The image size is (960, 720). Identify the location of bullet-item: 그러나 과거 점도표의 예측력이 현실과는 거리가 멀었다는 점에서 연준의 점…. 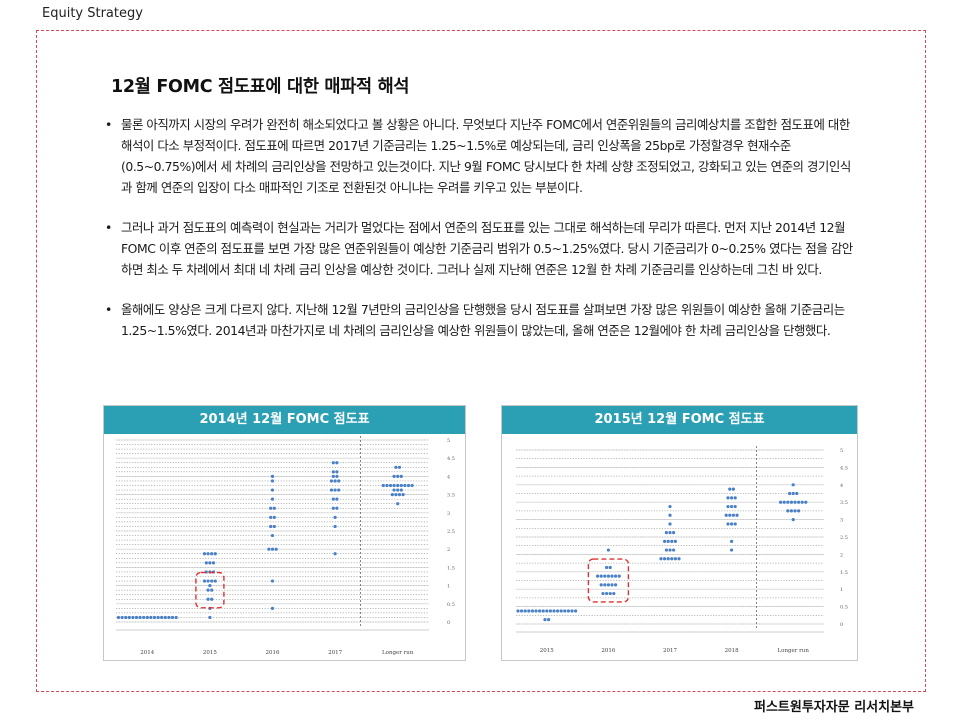
(480, 248).